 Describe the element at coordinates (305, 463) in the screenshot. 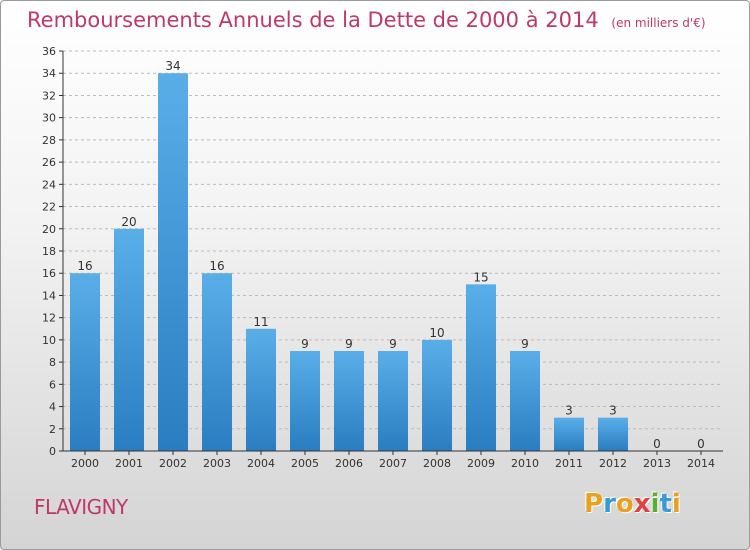

I see `x-tick-label: 2005` at that location.